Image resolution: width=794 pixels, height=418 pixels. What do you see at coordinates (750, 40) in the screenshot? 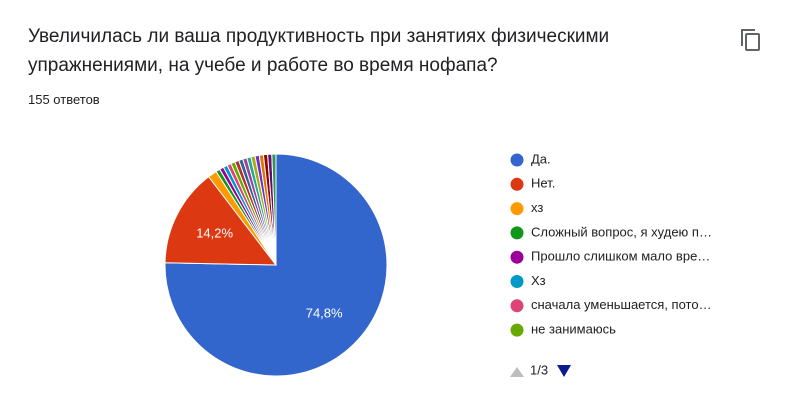
I see `copy-icon` at bounding box center [750, 40].